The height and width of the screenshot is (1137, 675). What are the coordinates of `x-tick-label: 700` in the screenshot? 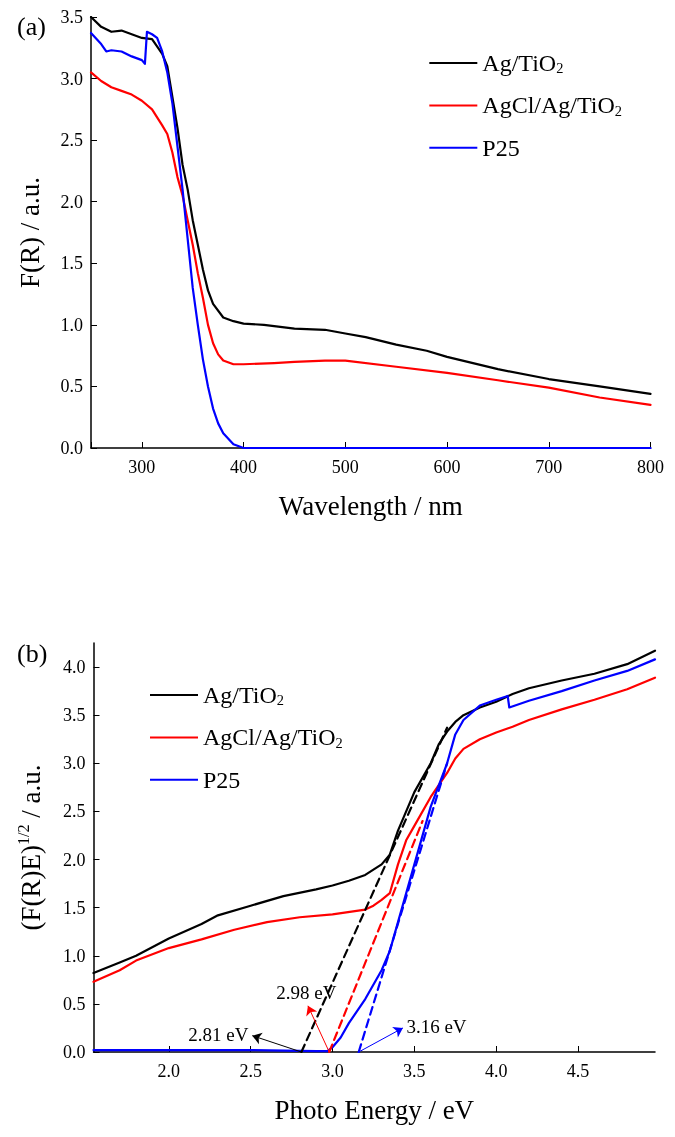 It's located at (549, 467).